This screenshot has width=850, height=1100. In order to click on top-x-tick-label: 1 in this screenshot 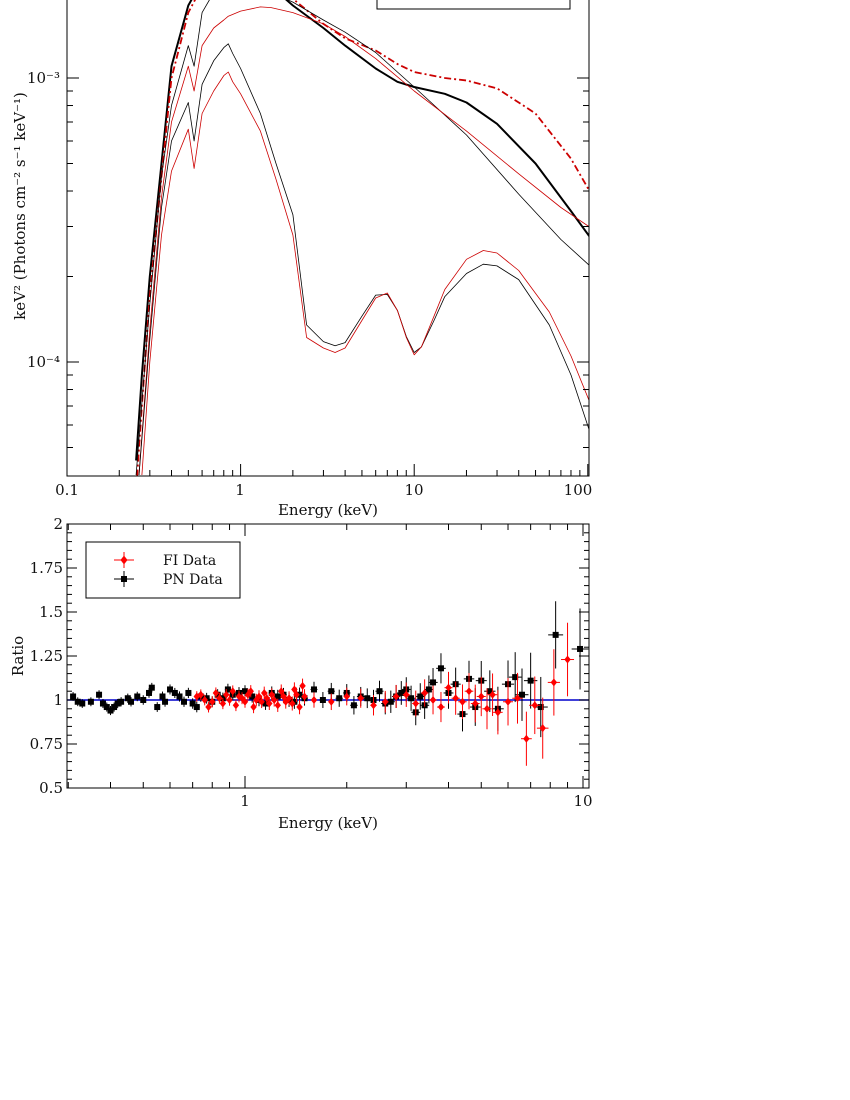, I will do `click(240, 490)`.